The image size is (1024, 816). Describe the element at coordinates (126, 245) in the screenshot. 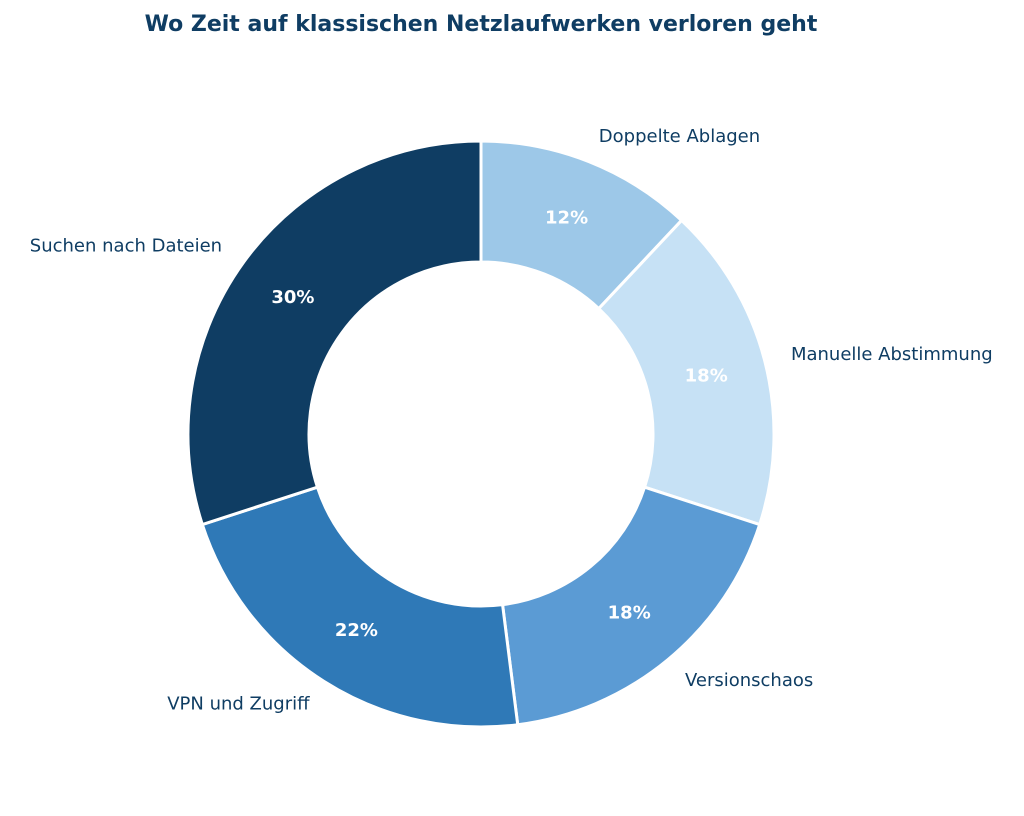

I see `category-label-suchen-nach-dateien: Suchen nach Dateien` at that location.